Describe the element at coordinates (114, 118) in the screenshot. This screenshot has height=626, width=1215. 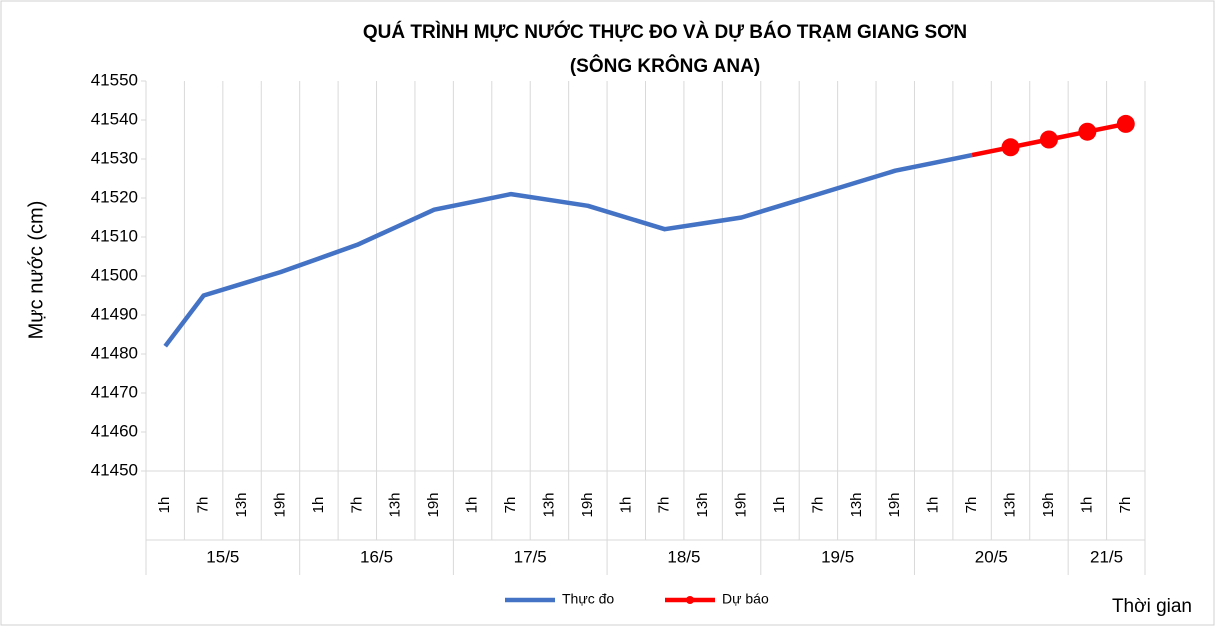
I see `y-tick-label: 41540` at that location.